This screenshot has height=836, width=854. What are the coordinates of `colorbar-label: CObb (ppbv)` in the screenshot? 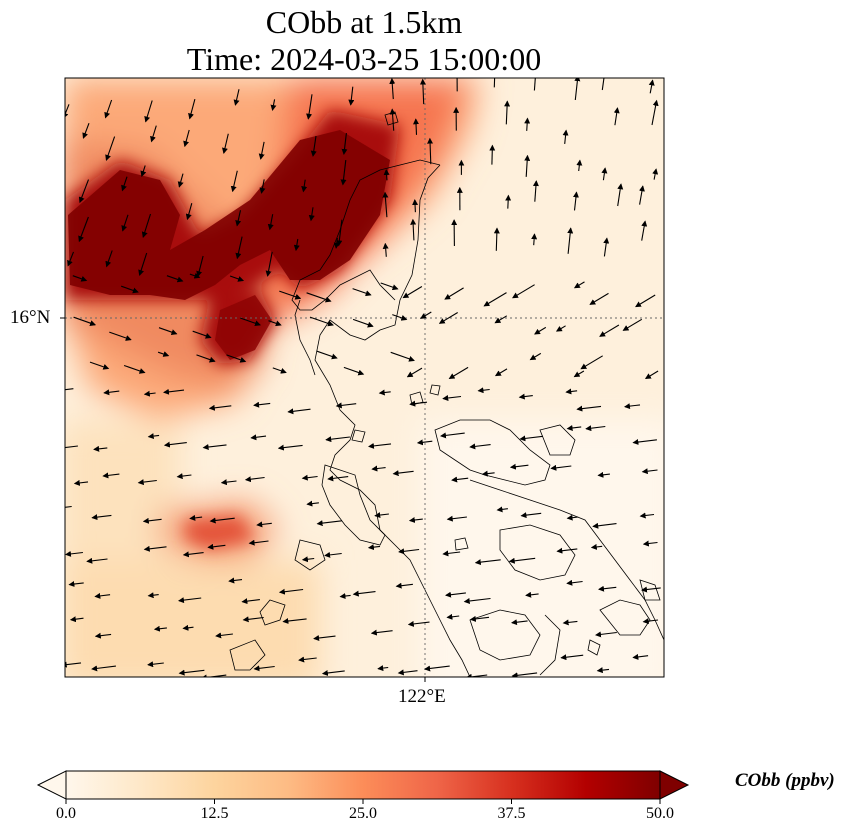 It's located at (785, 780).